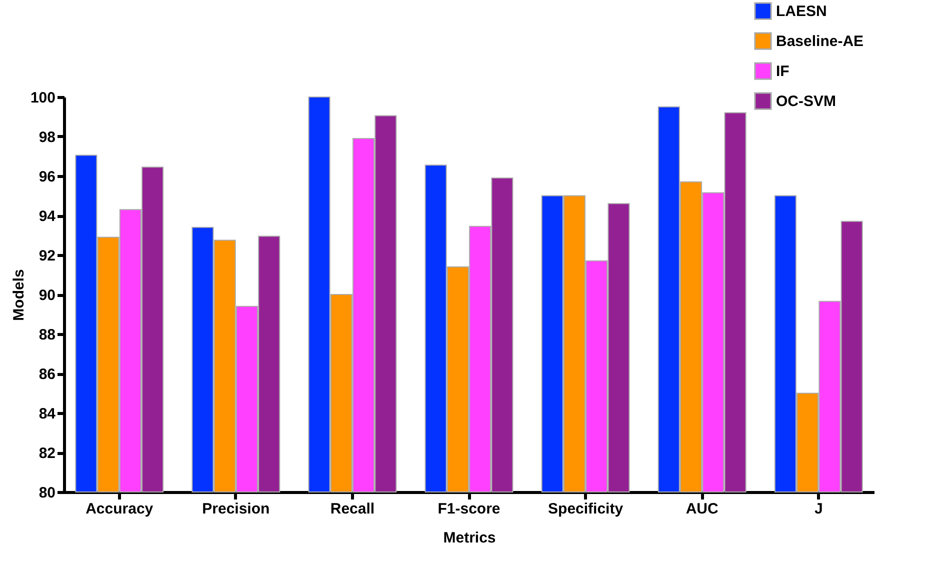 Image resolution: width=947 pixels, height=572 pixels. Describe the element at coordinates (47, 453) in the screenshot. I see `y-tick-label: 82` at that location.